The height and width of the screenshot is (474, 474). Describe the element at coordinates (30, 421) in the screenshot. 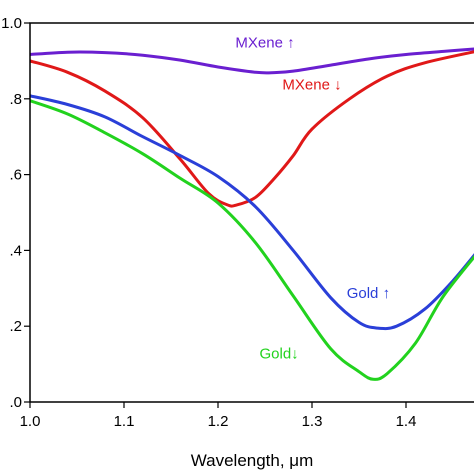

I see `x-tick-label: 1.0` at that location.